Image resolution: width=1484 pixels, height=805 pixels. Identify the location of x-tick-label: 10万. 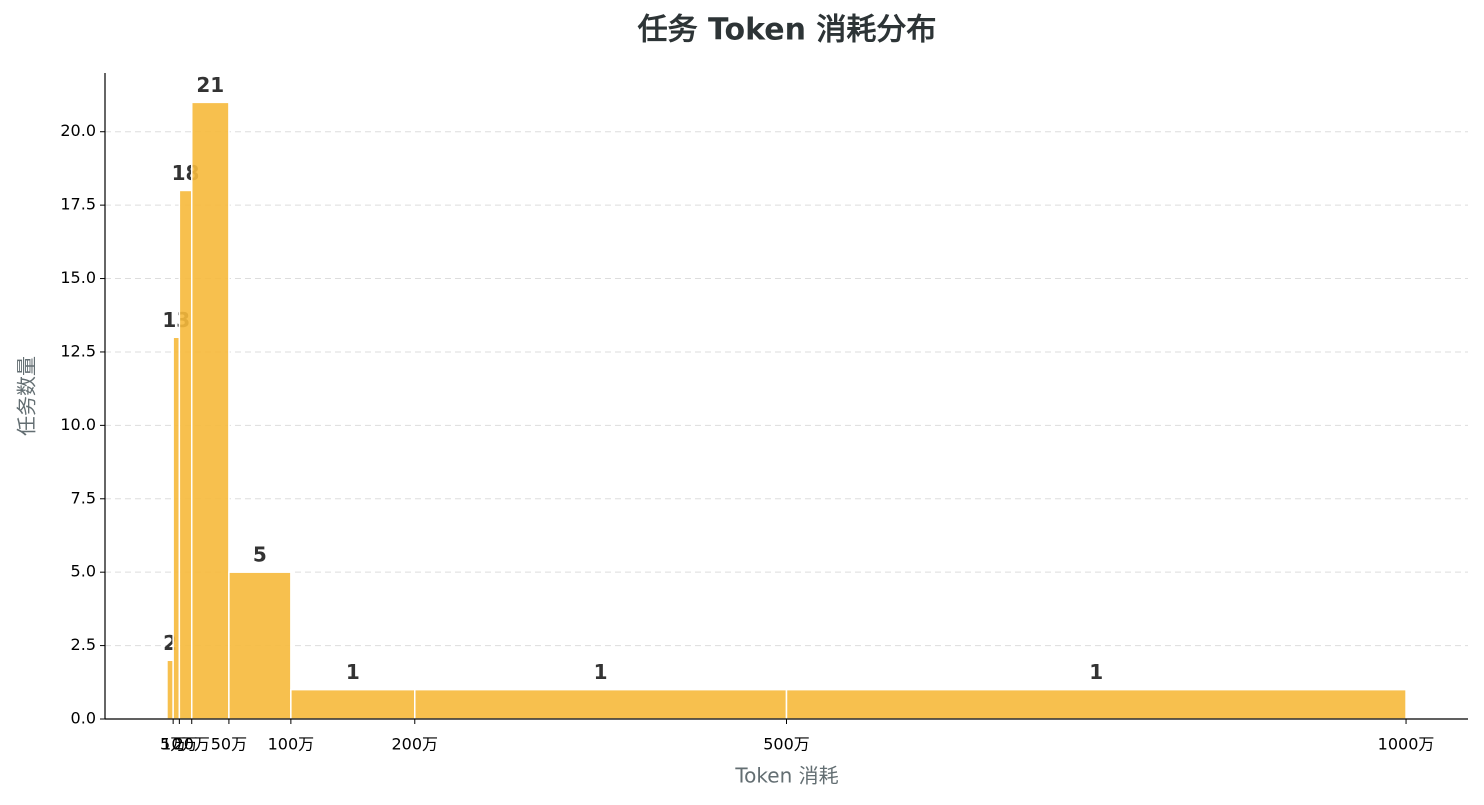
(179, 744).